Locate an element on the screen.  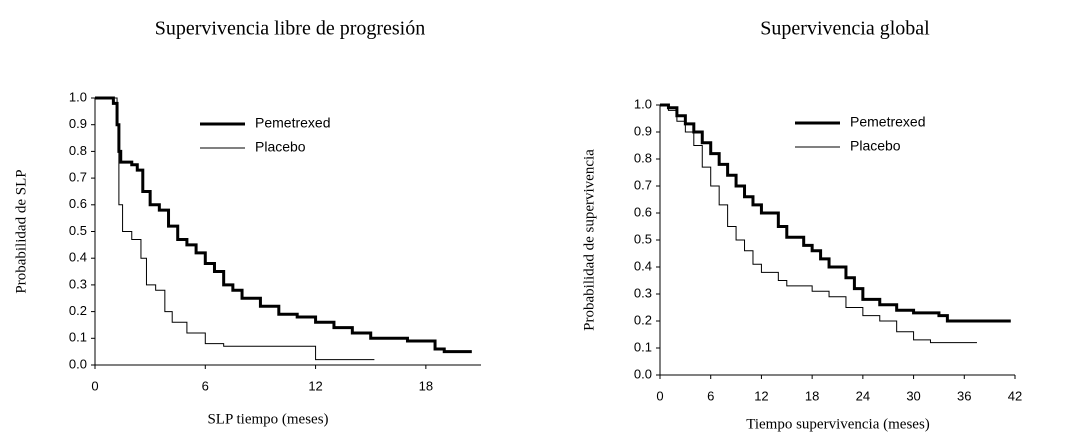
x-tick-label: 42 is located at coordinates (1015, 395).